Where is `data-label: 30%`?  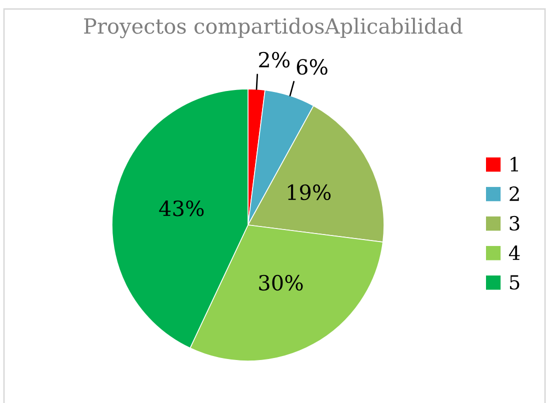 data-label: 30% is located at coordinates (281, 282).